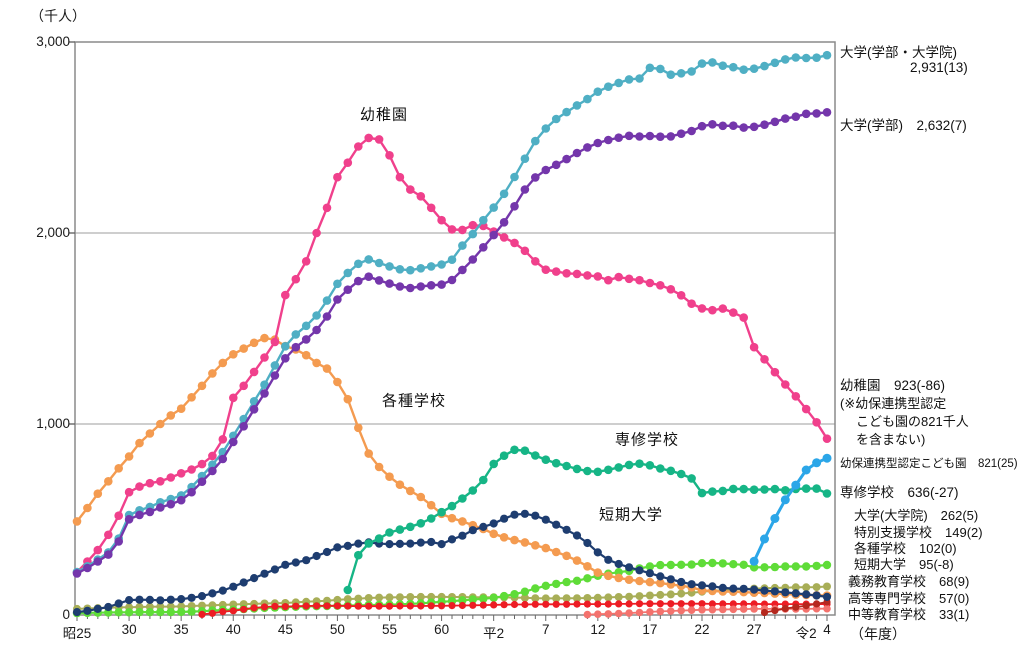 This screenshot has width=1029, height=654. What do you see at coordinates (660, 611) in the screenshot?
I see `series-chuto-marker` at bounding box center [660, 611].